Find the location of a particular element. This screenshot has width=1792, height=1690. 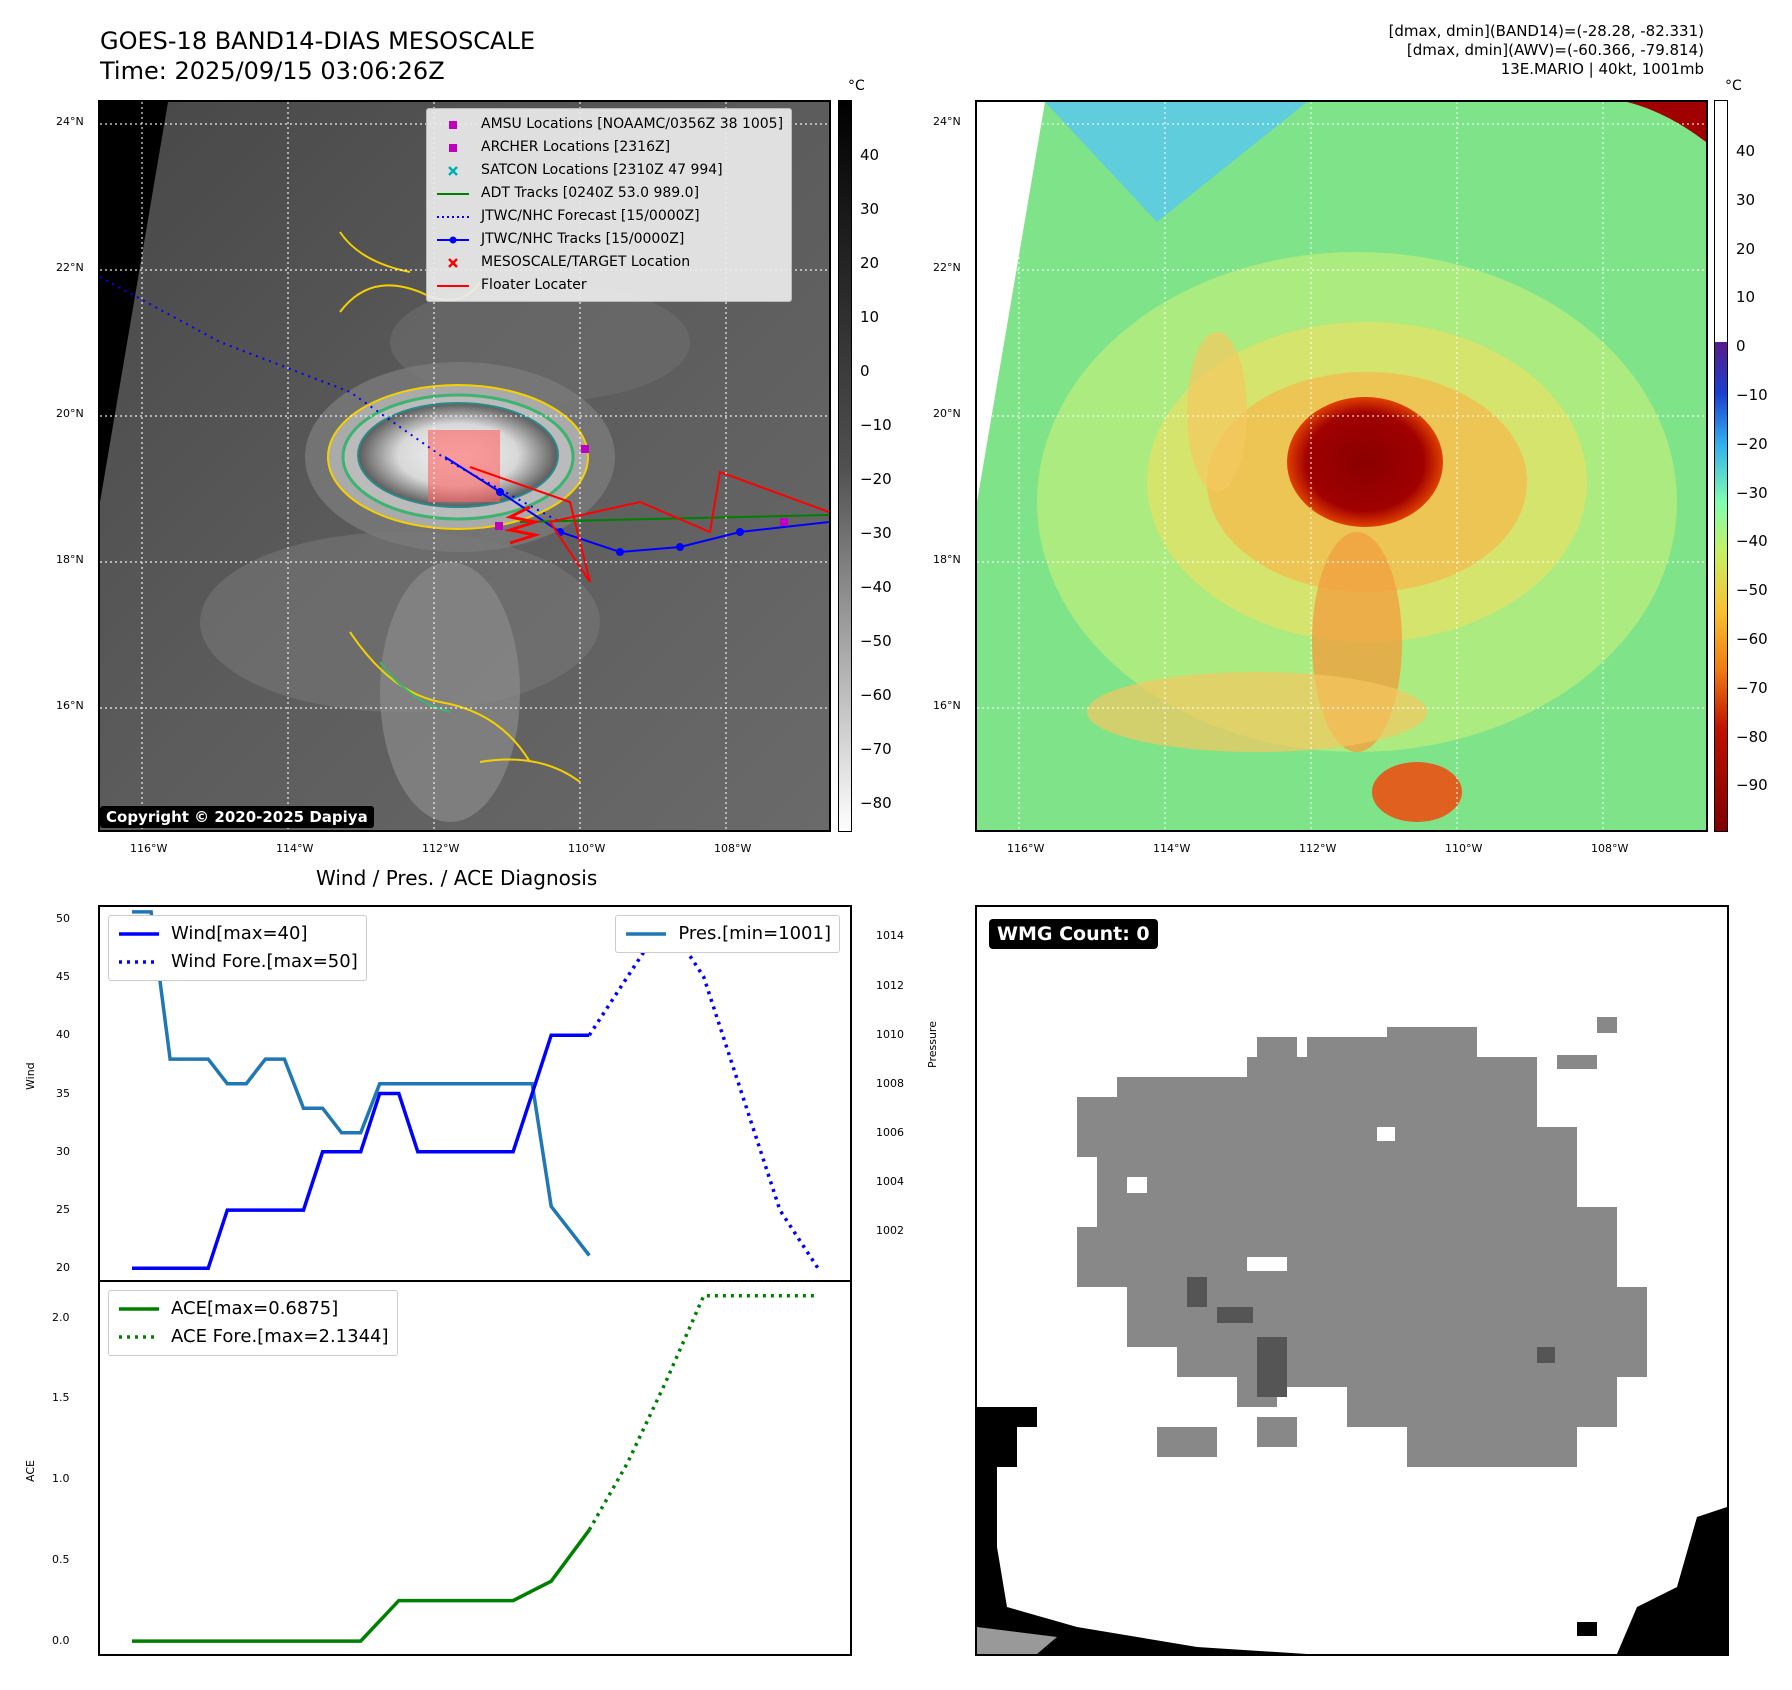

ir-colorbar is located at coordinates (845, 466).